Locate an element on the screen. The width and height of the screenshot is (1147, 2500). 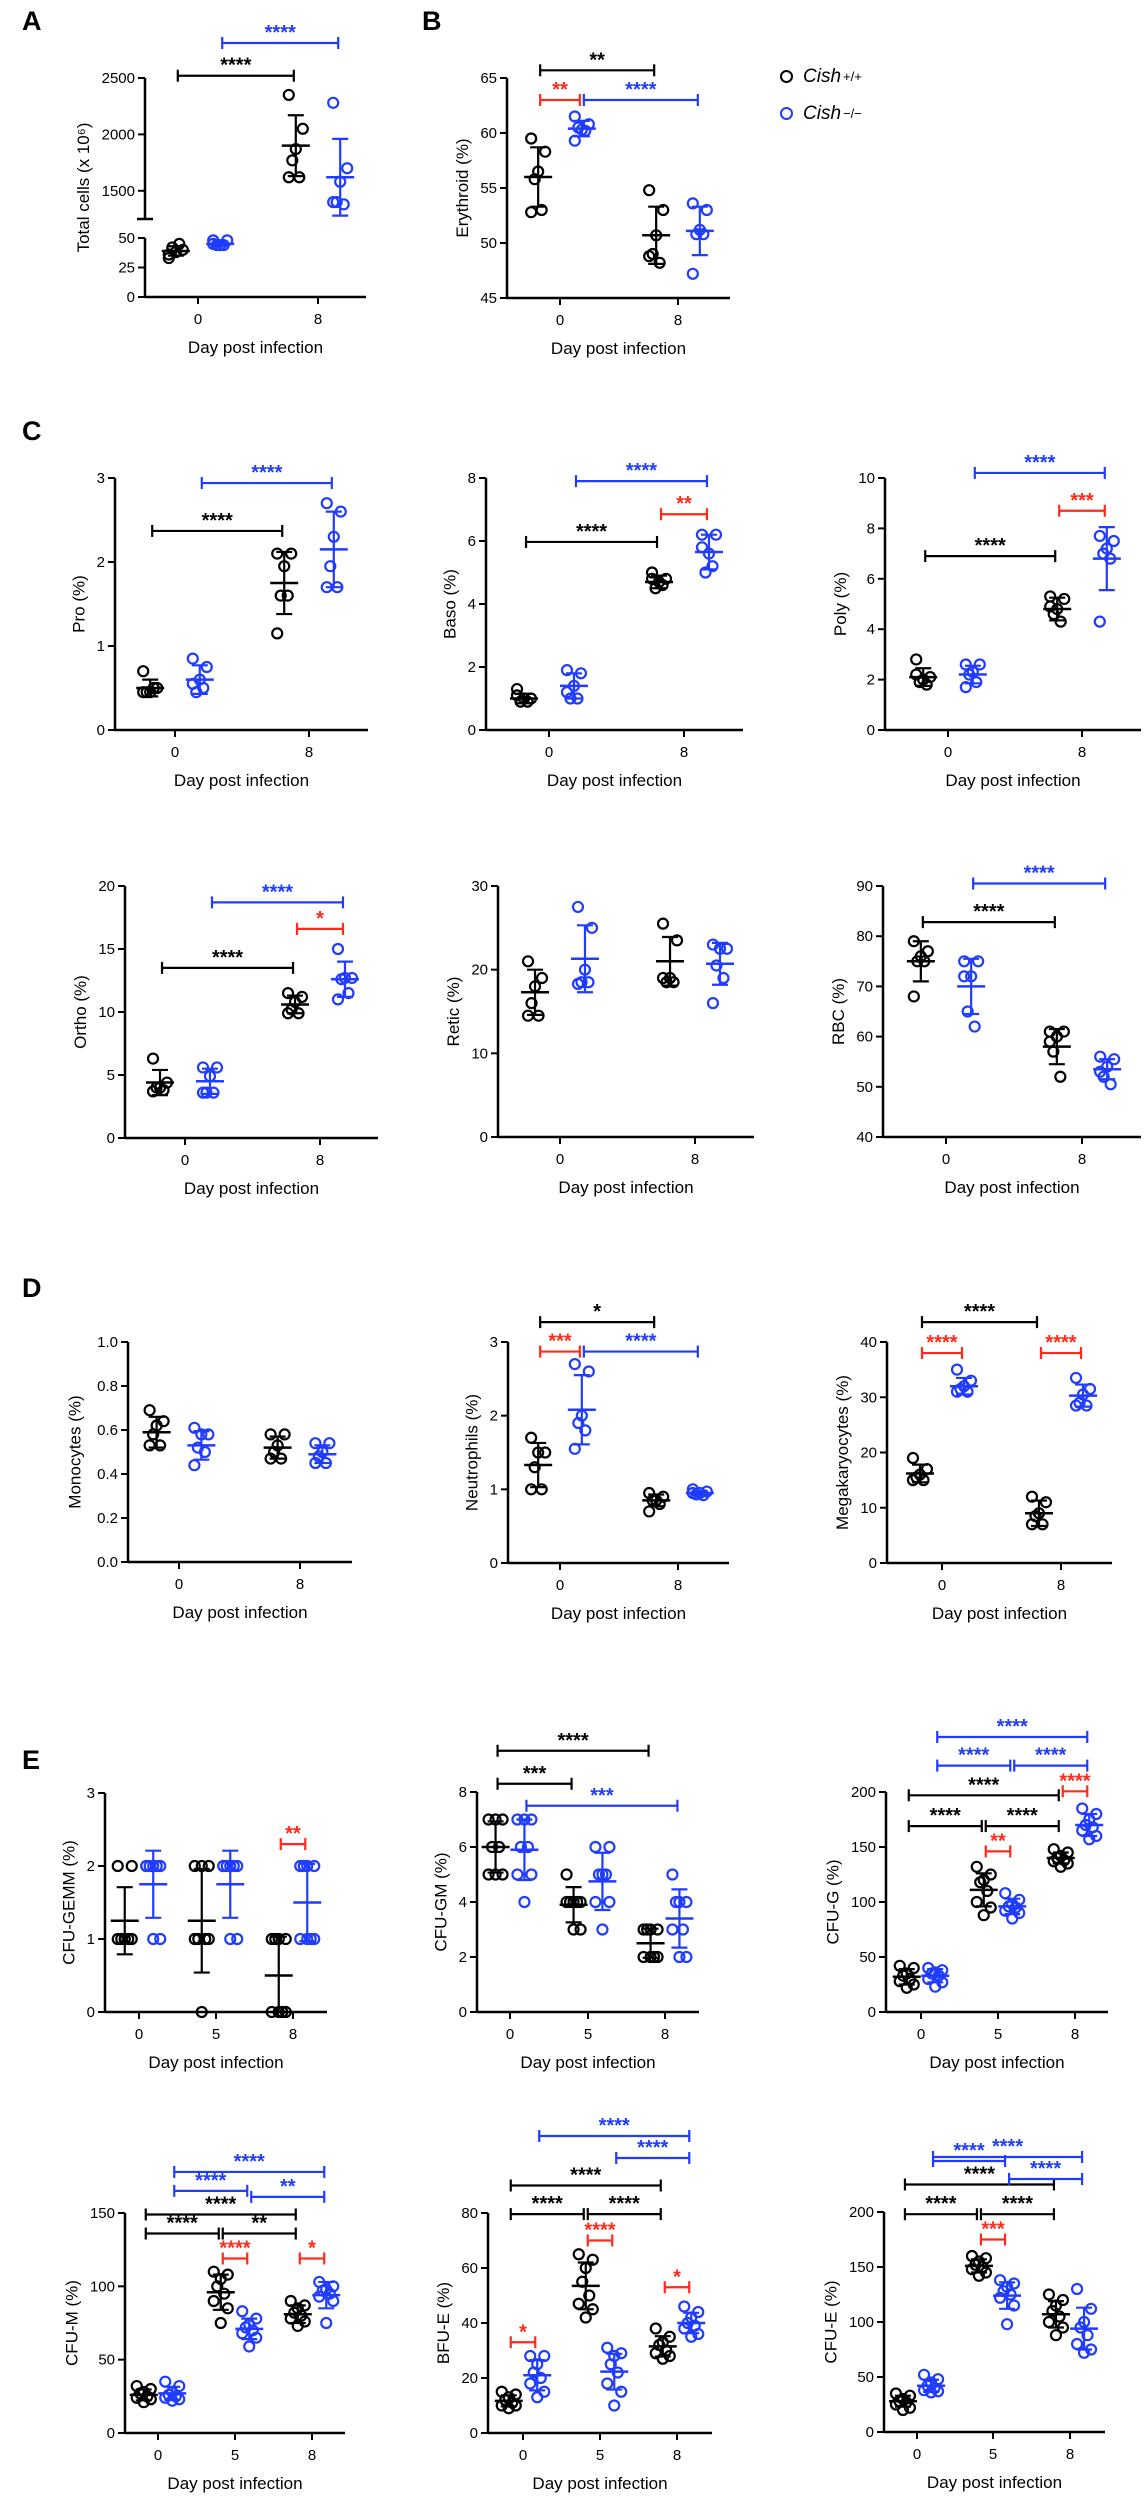
y-axis-label: CFU-GEMM (%) is located at coordinates (69, 1902).